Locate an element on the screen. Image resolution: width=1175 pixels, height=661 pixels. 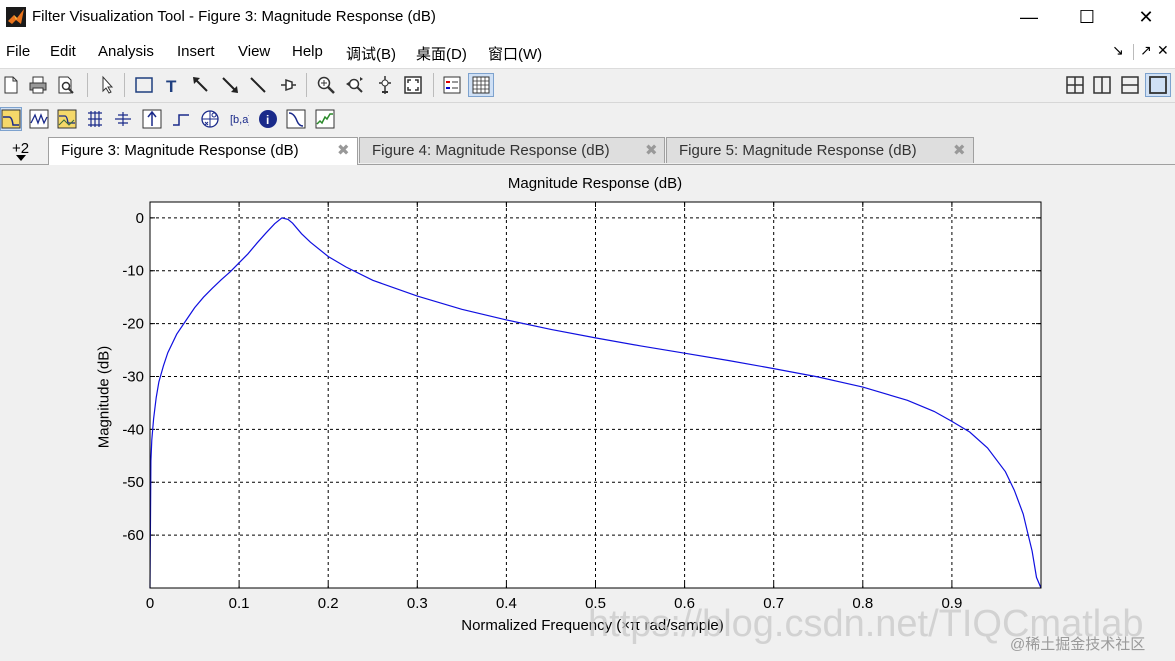
y-tick-label: -30 is located at coordinates (133, 376).